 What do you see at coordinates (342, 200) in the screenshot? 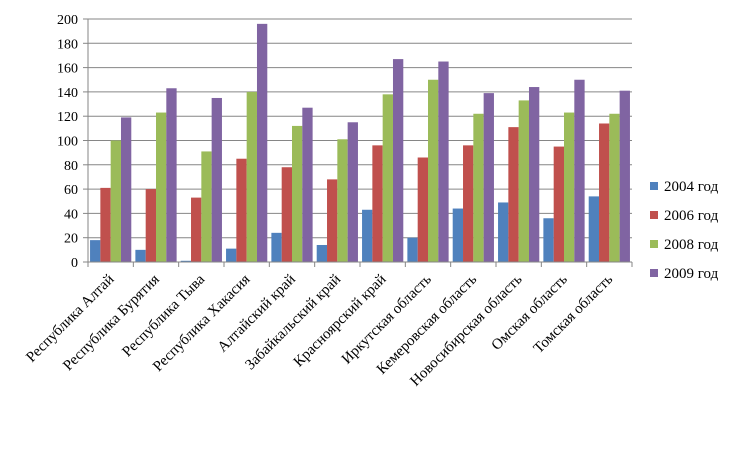
I see `bar-2008-год-5` at bounding box center [342, 200].